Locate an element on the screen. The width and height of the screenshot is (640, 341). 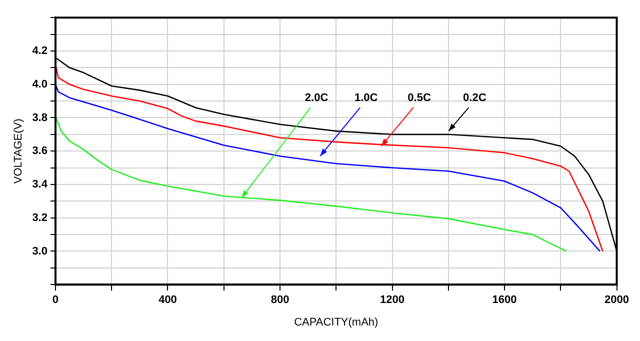
x-tick-label: 800 is located at coordinates (280, 300).